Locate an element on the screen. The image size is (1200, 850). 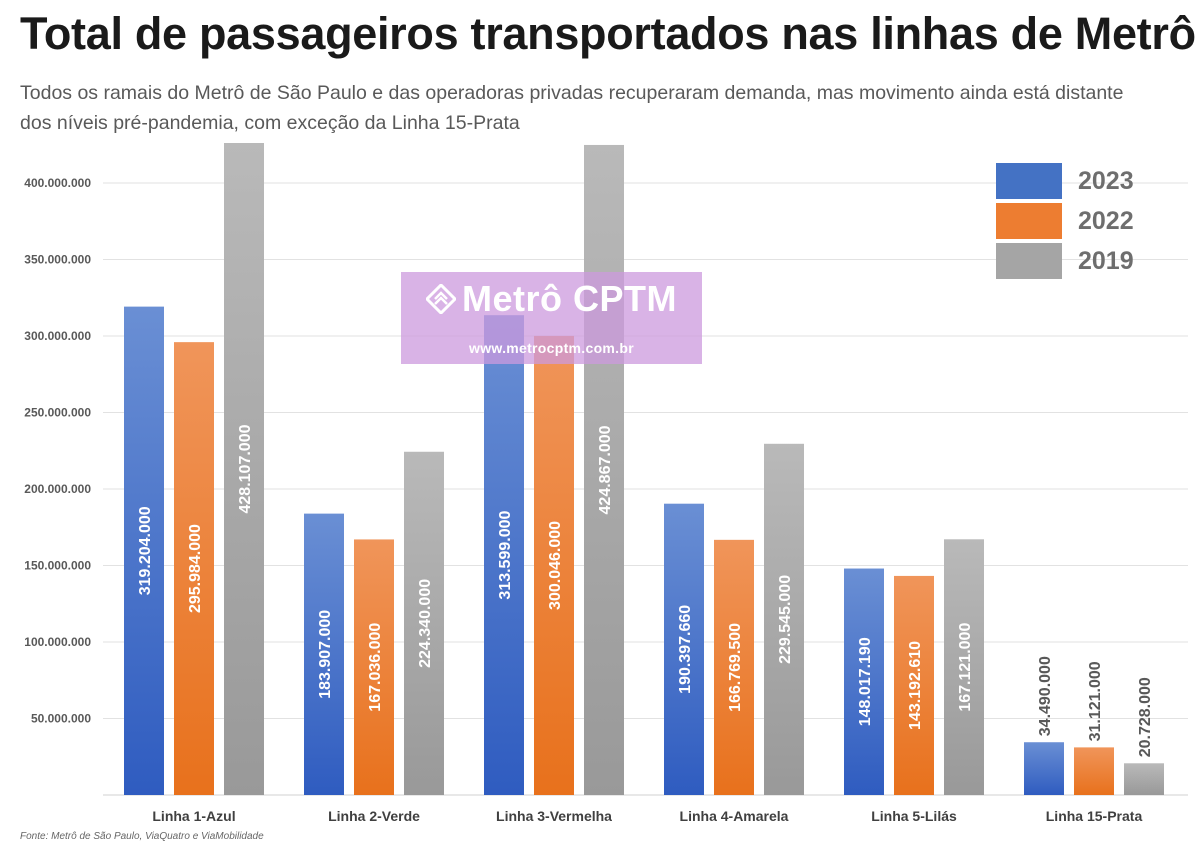
legend-item-2019: 2019 is located at coordinates (1086, 263).